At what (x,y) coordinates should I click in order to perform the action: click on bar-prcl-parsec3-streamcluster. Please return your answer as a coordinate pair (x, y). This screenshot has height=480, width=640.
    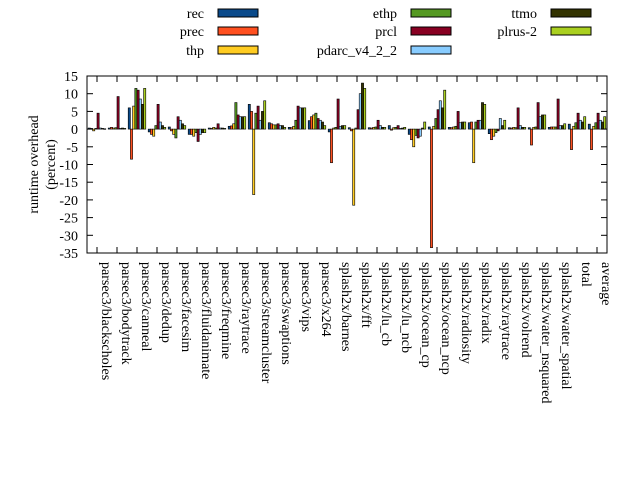
    Looking at the image, I should click on (258, 117).